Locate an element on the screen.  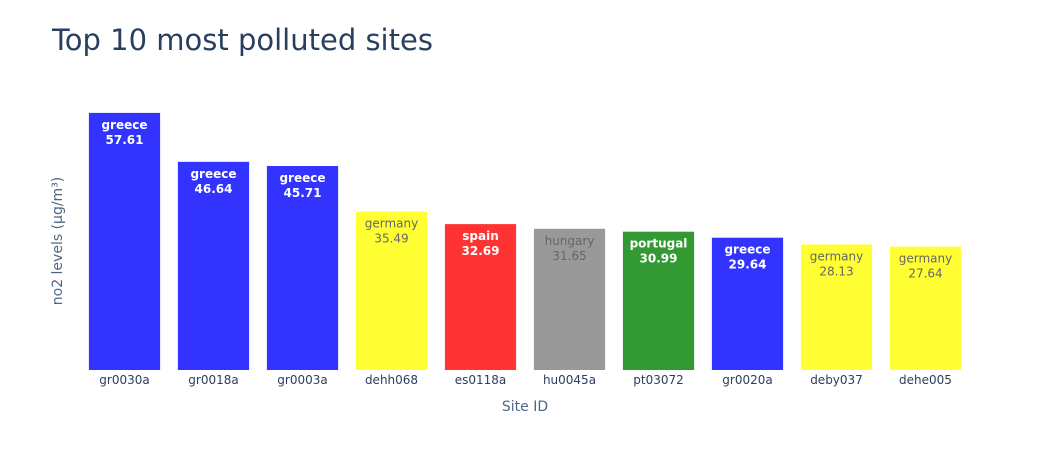
bar-gr0030a is located at coordinates (124, 241).